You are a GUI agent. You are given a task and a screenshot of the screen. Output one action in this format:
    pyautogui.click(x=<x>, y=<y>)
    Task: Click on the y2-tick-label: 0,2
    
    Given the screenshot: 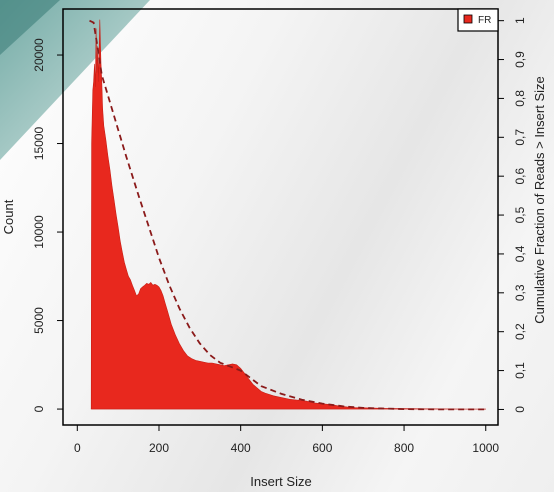 What is the action you would take?
    pyautogui.click(x=520, y=331)
    